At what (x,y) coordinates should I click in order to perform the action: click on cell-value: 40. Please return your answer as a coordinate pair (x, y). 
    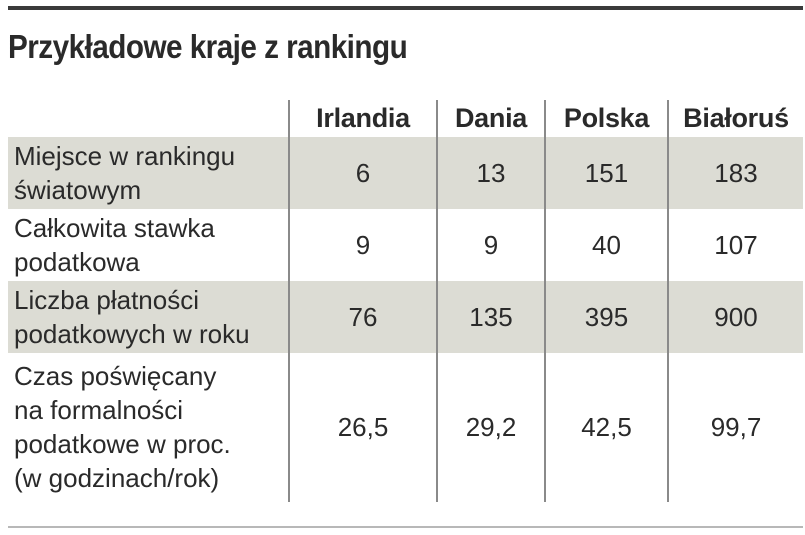
    Looking at the image, I should click on (606, 245).